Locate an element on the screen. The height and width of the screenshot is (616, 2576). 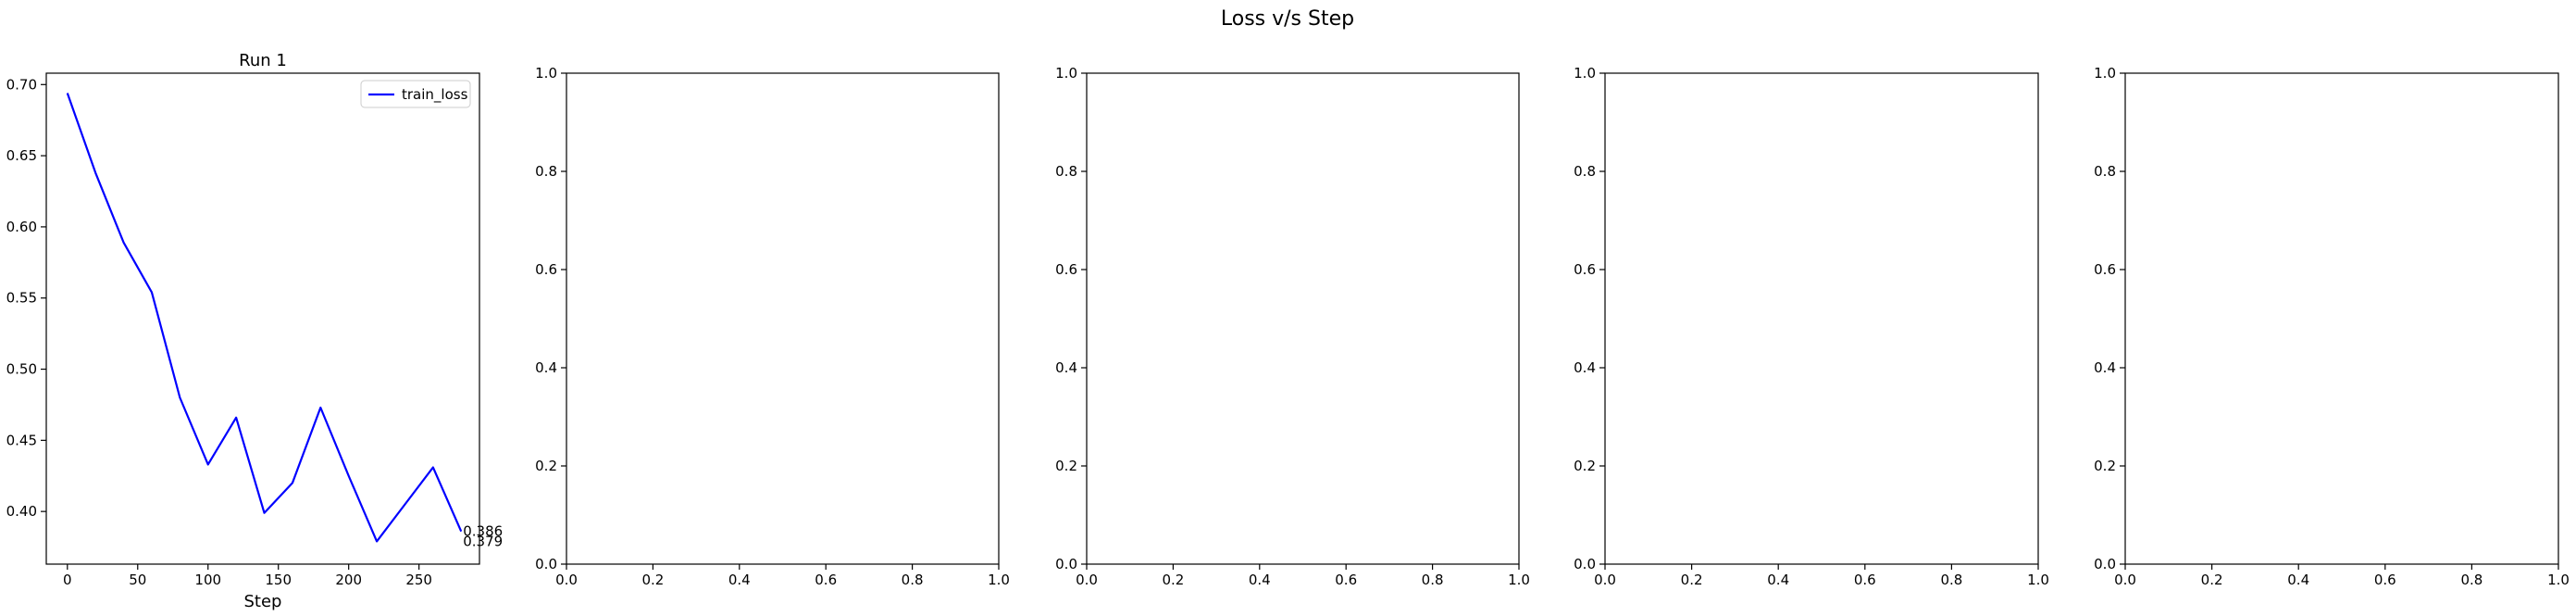
series-line-train_loss is located at coordinates (264, 318).